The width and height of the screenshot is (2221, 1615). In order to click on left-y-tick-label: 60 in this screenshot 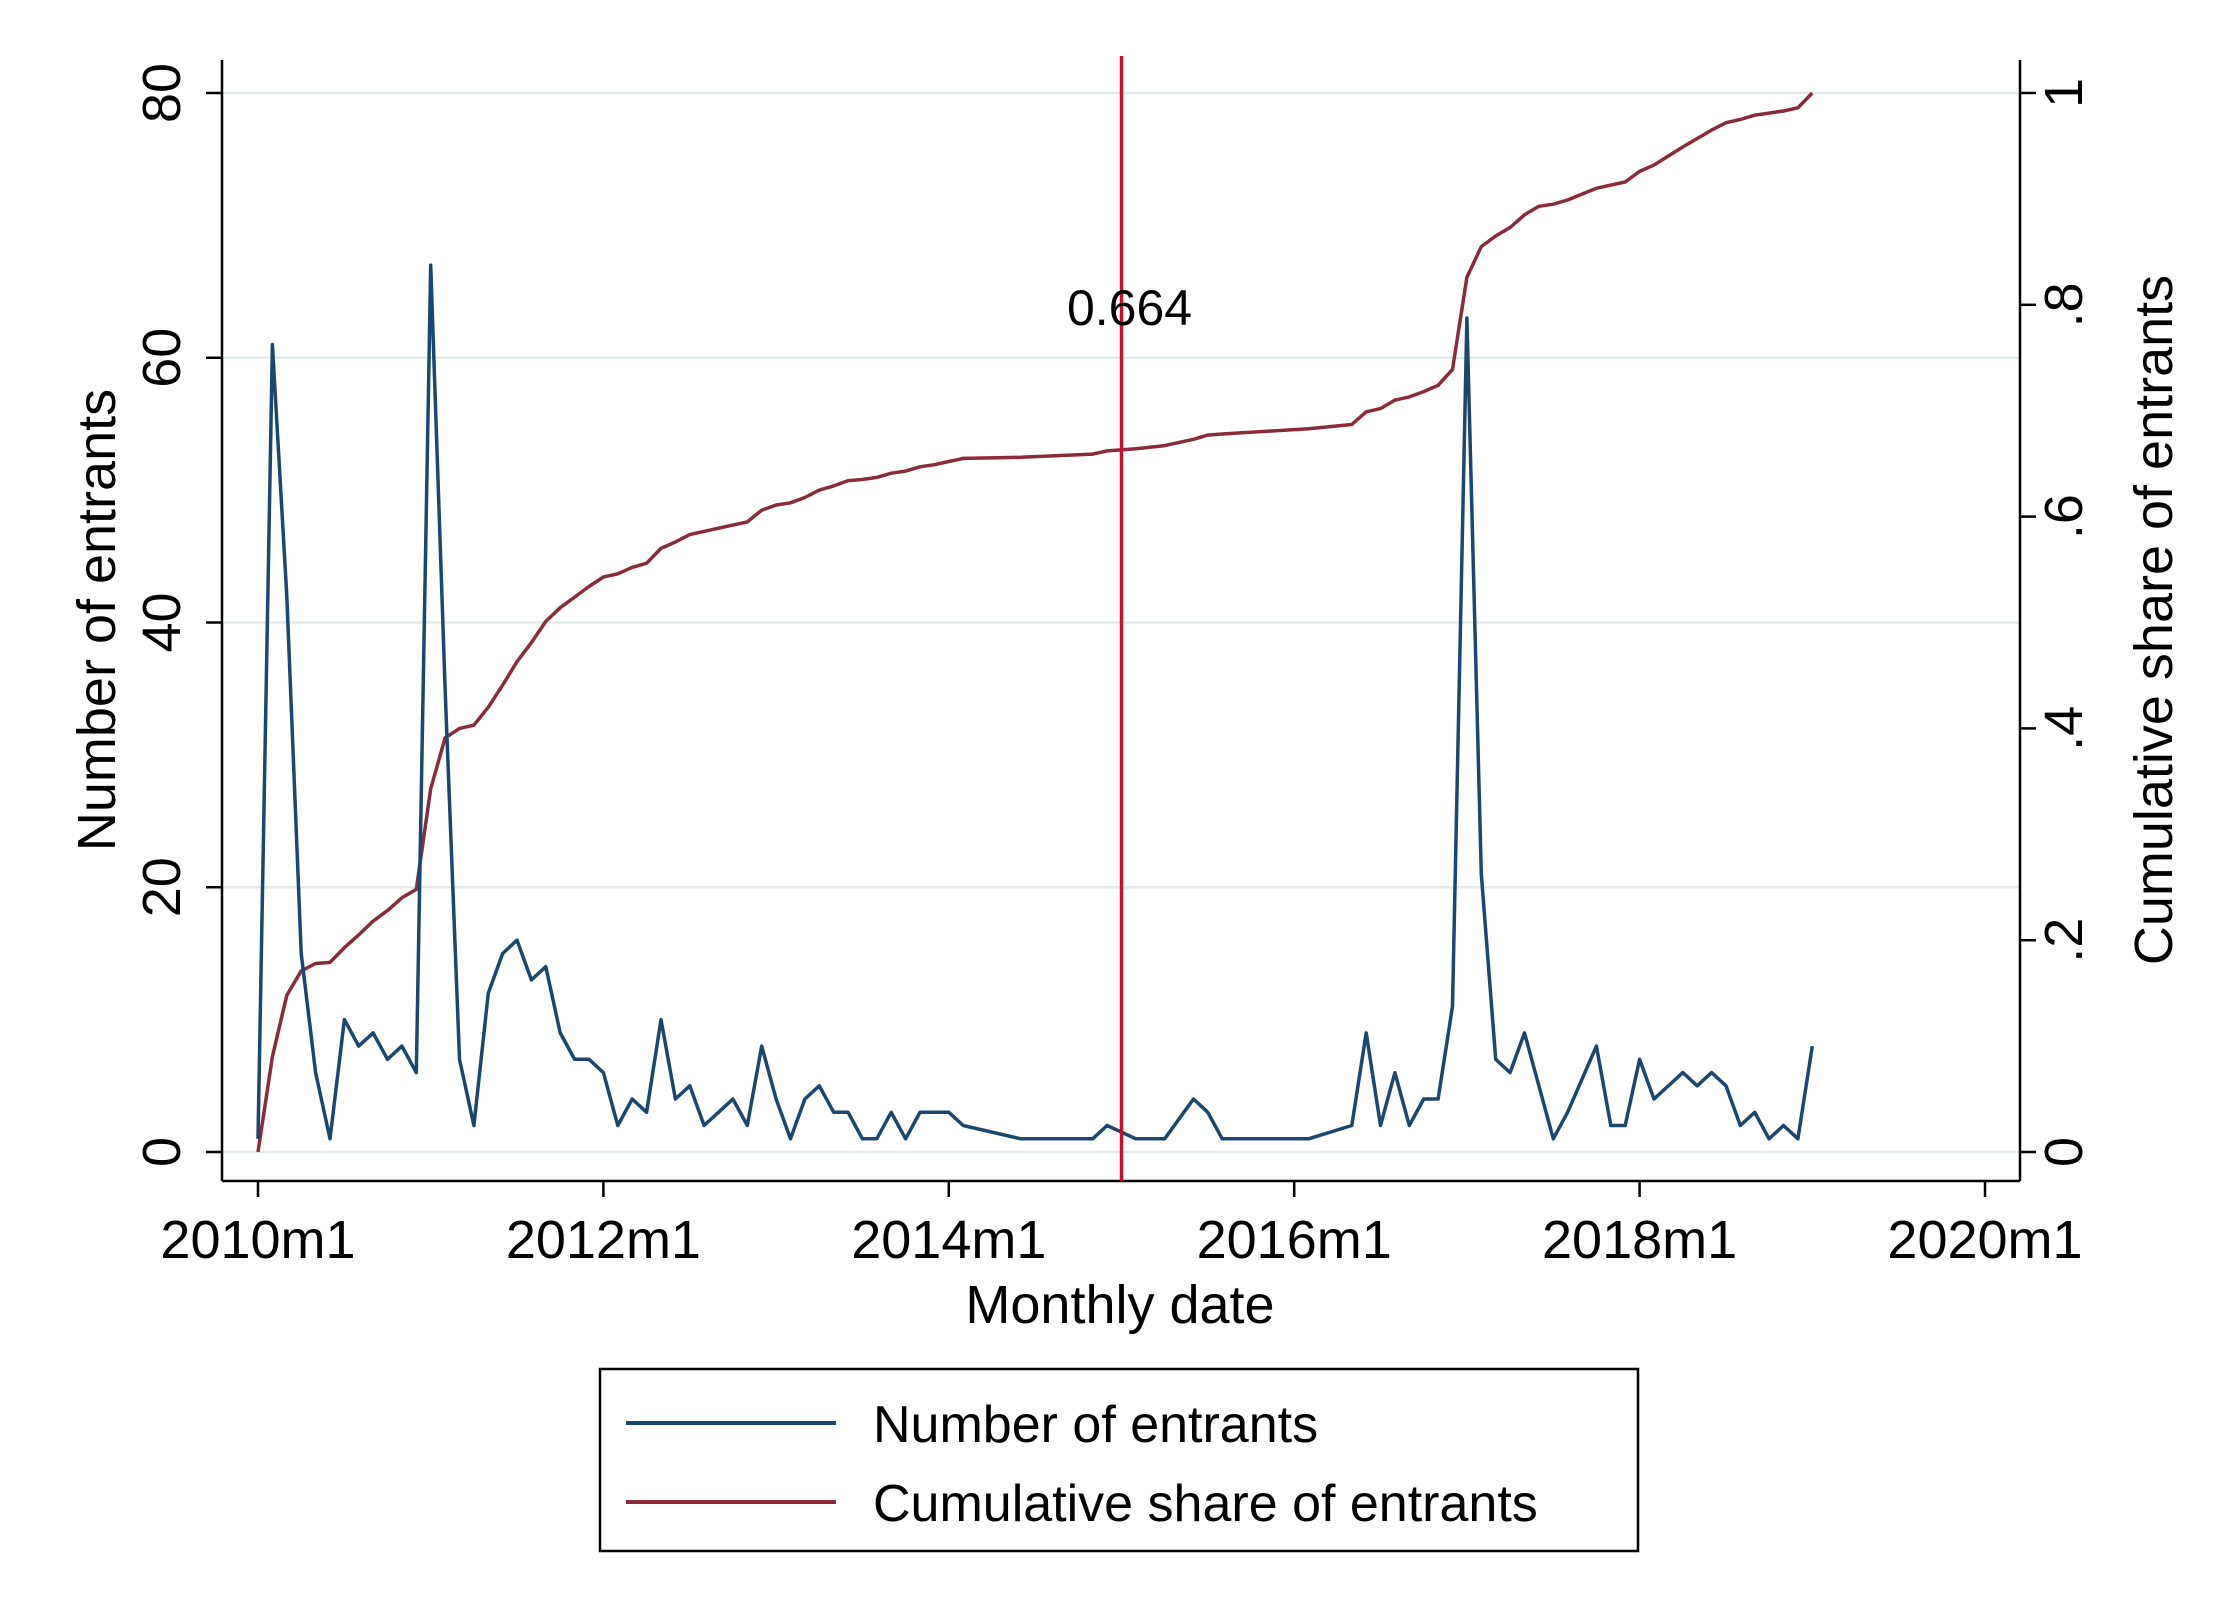, I will do `click(162, 358)`.